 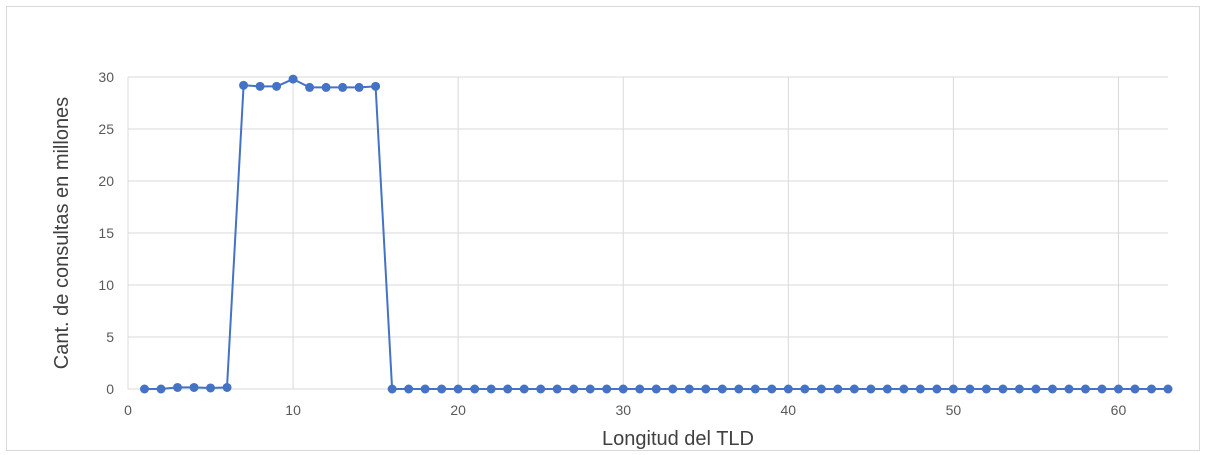 What do you see at coordinates (293, 410) in the screenshot?
I see `x-tick-label: 10` at bounding box center [293, 410].